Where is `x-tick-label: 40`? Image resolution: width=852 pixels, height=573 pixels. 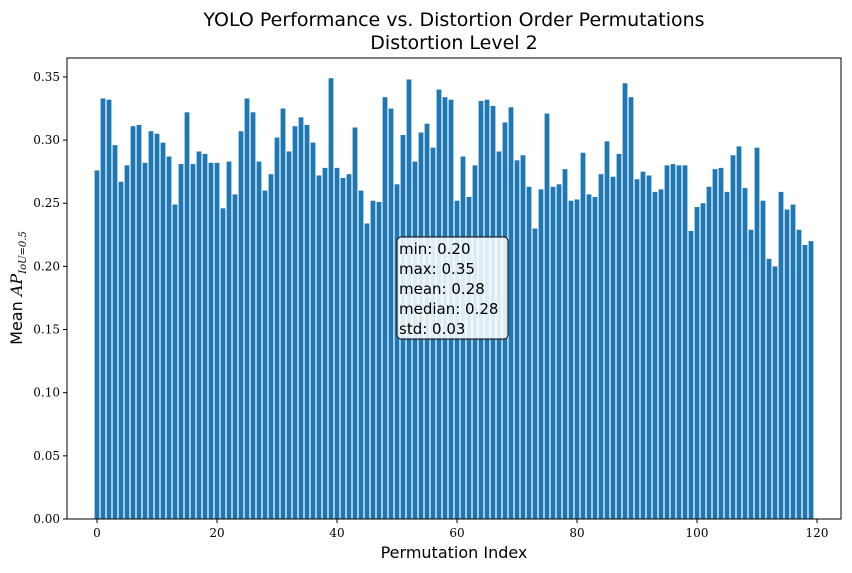 x-tick-label: 40 is located at coordinates (336, 533).